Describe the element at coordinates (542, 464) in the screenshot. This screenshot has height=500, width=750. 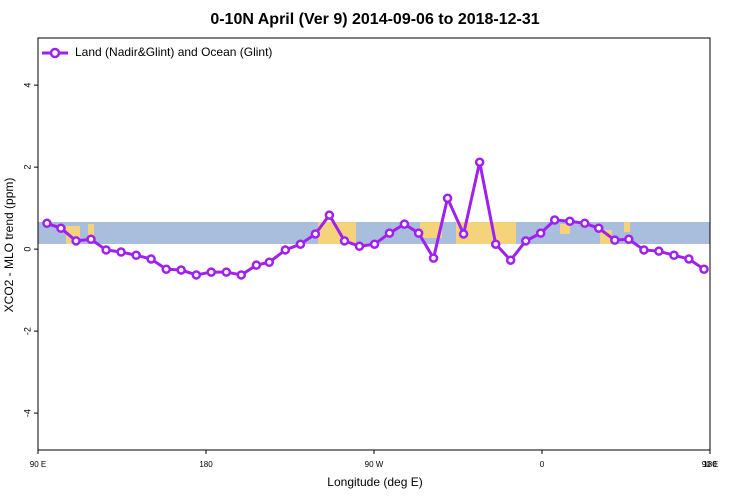
I see `x-tick-label: 0` at that location.